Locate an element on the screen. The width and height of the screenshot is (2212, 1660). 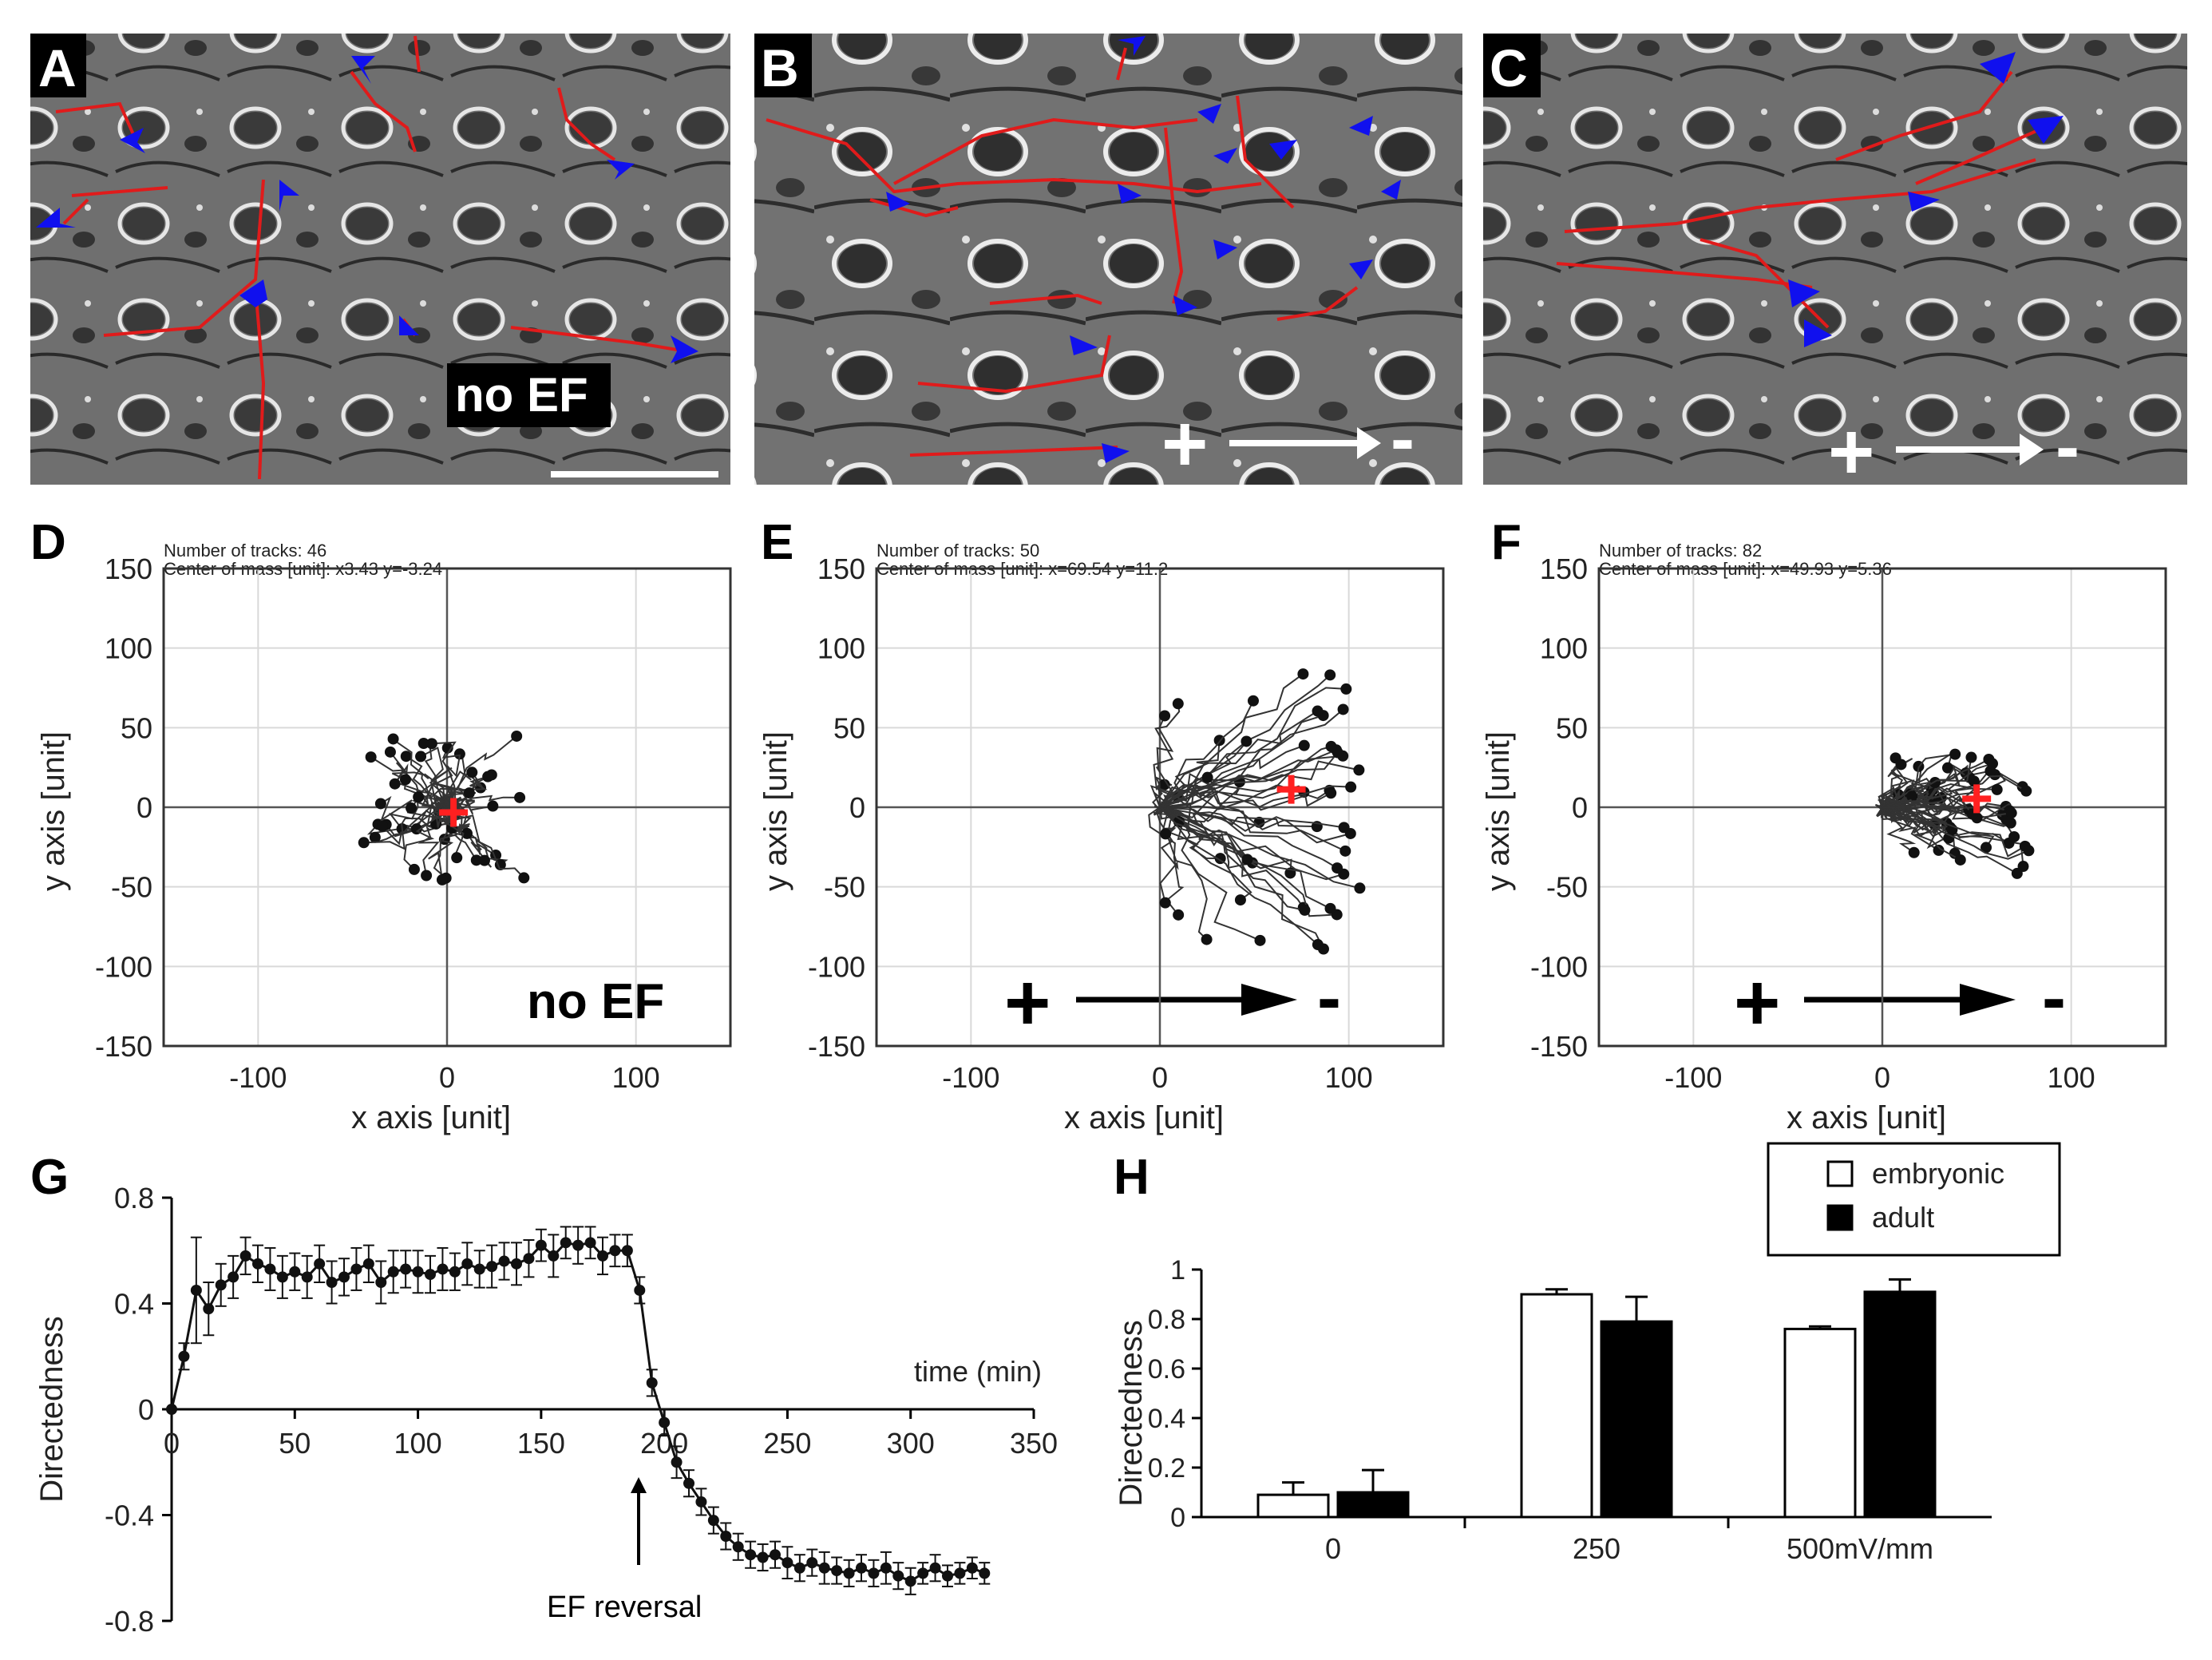
panel-a: A no EF is located at coordinates (380, 259).